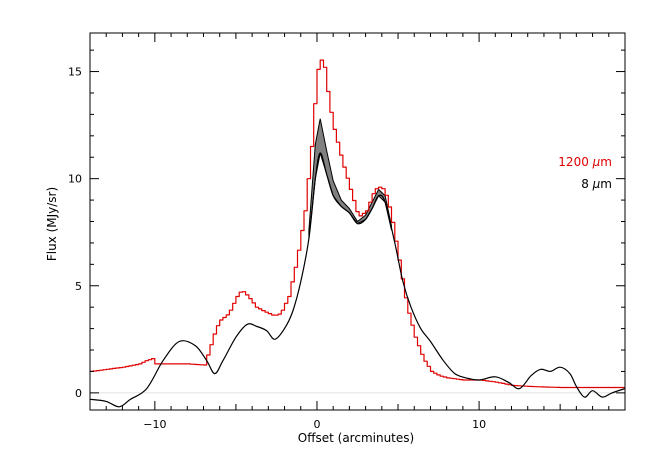 The width and height of the screenshot is (664, 470). Describe the element at coordinates (154, 424) in the screenshot. I see `x-tick-label: −10` at that location.